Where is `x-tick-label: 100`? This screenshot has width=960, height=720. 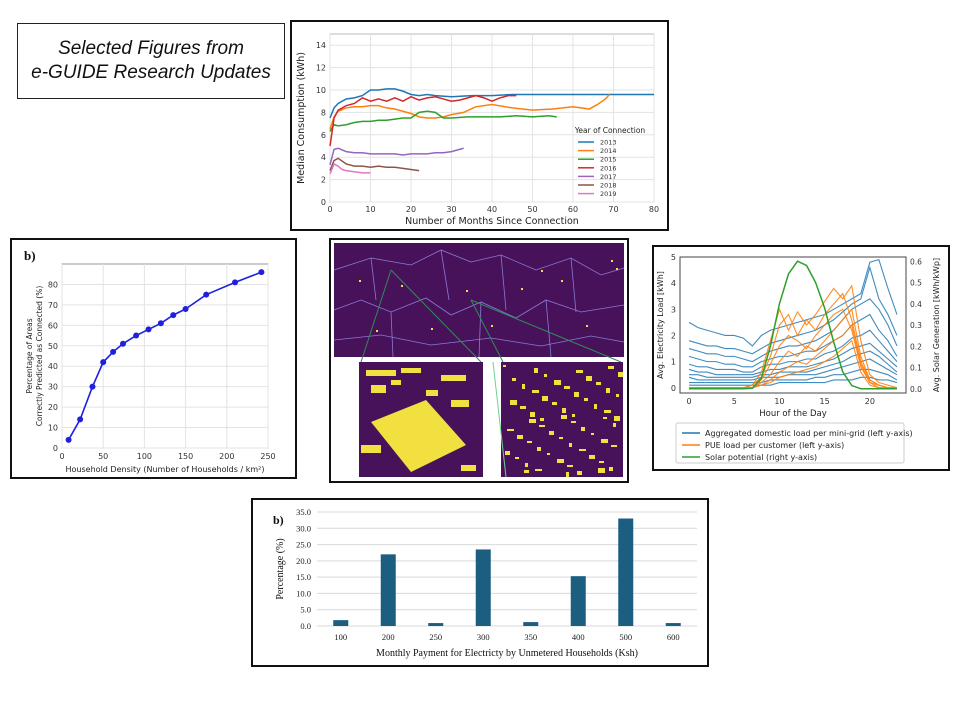 x-tick-label: 100 is located at coordinates (340, 637).